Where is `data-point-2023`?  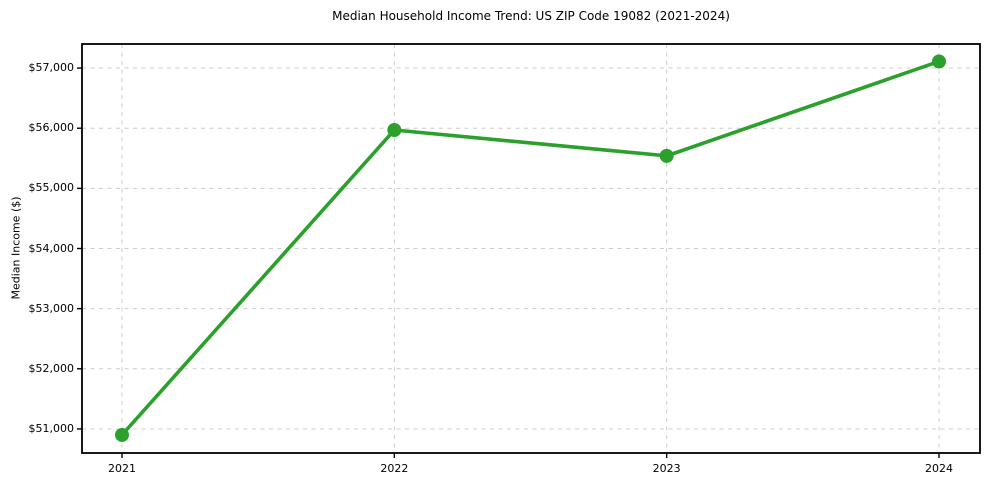
data-point-2023 is located at coordinates (666, 155).